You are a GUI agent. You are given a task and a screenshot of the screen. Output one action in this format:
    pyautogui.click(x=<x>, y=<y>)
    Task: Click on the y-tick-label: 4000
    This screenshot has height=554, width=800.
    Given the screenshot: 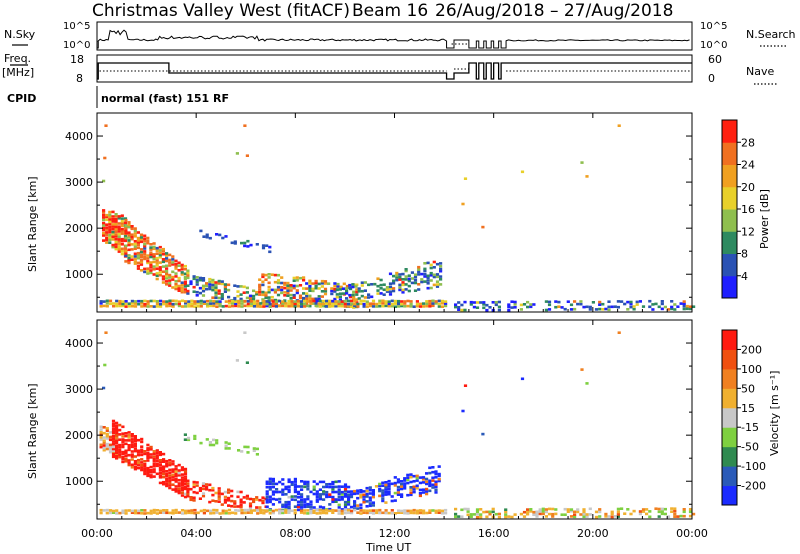 What is the action you would take?
    pyautogui.click(x=79, y=343)
    